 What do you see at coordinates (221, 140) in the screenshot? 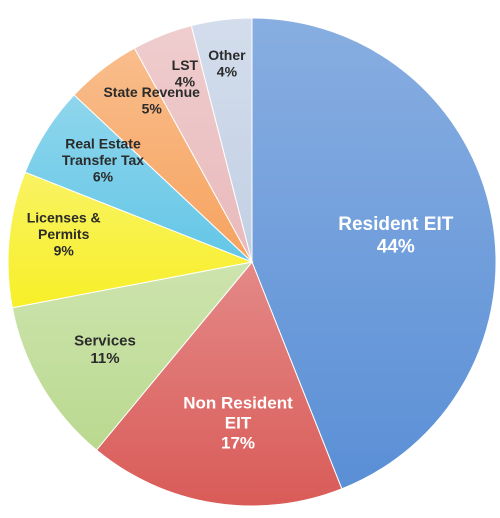
I see `pie-slice-other` at bounding box center [221, 140].